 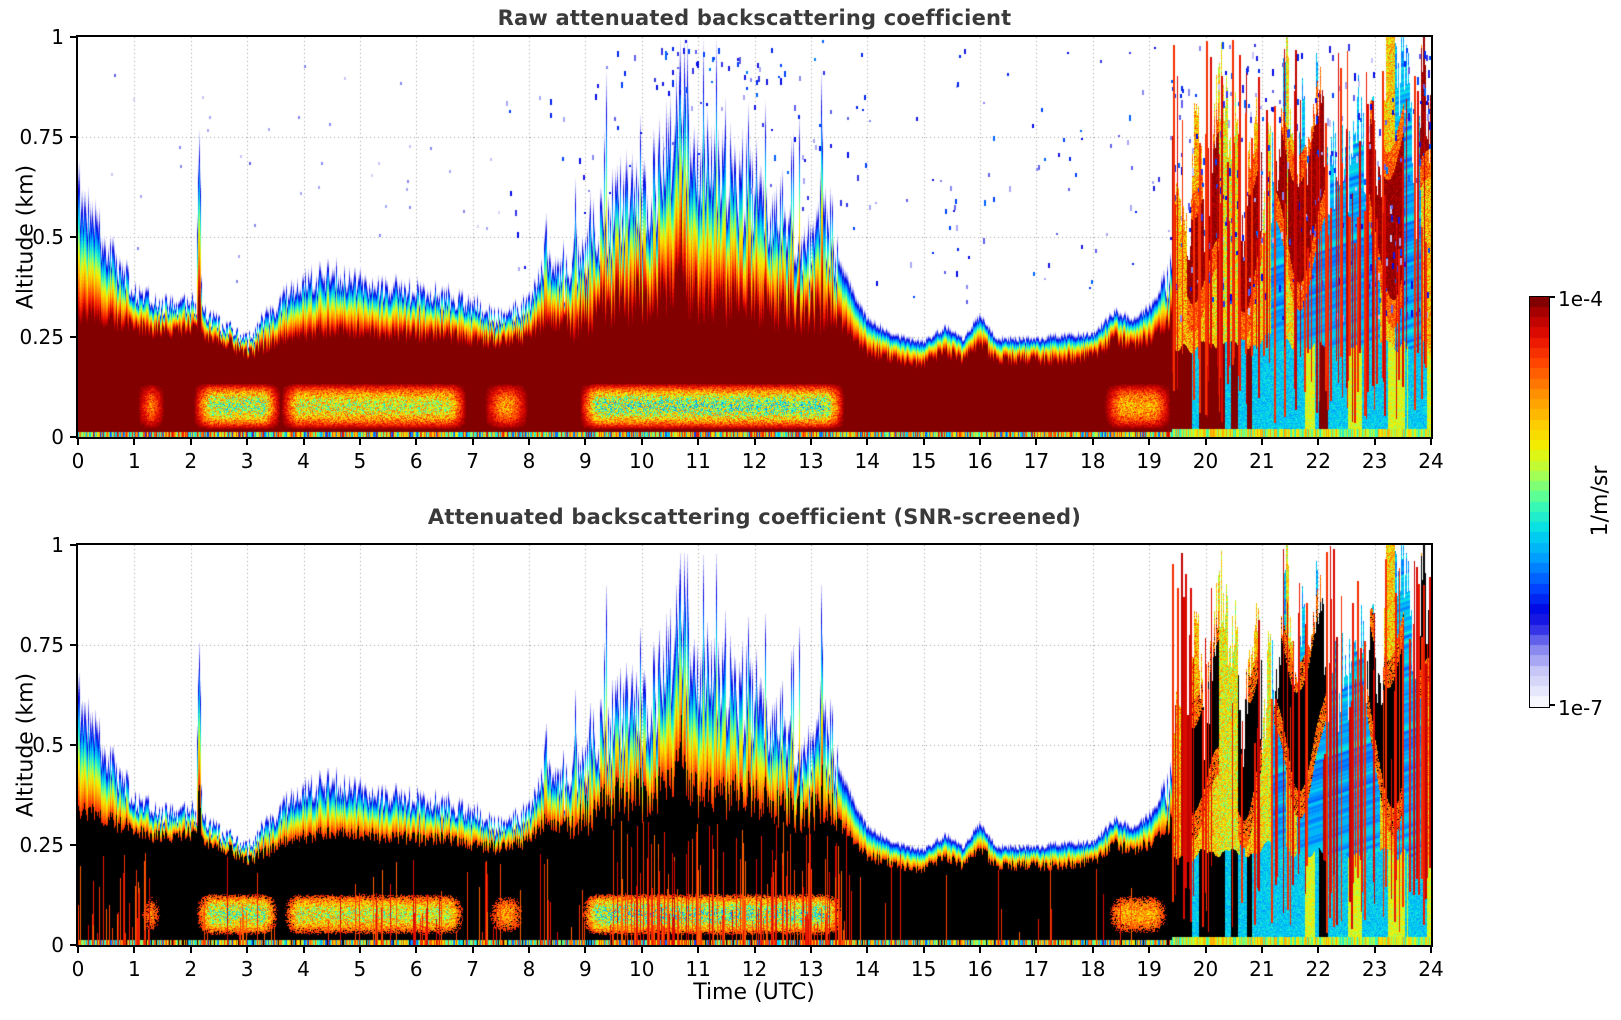 What do you see at coordinates (1552, 705) in the screenshot?
I see `colorbar-tick-min` at bounding box center [1552, 705].